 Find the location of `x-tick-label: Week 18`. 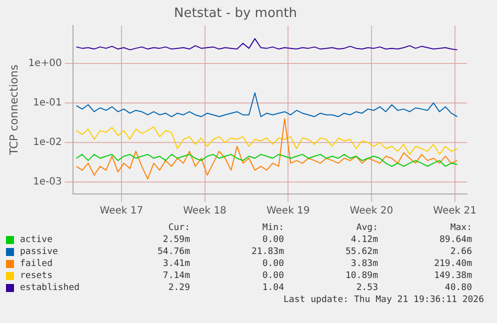

x-tick-label: Week 18 is located at coordinates (204, 211).